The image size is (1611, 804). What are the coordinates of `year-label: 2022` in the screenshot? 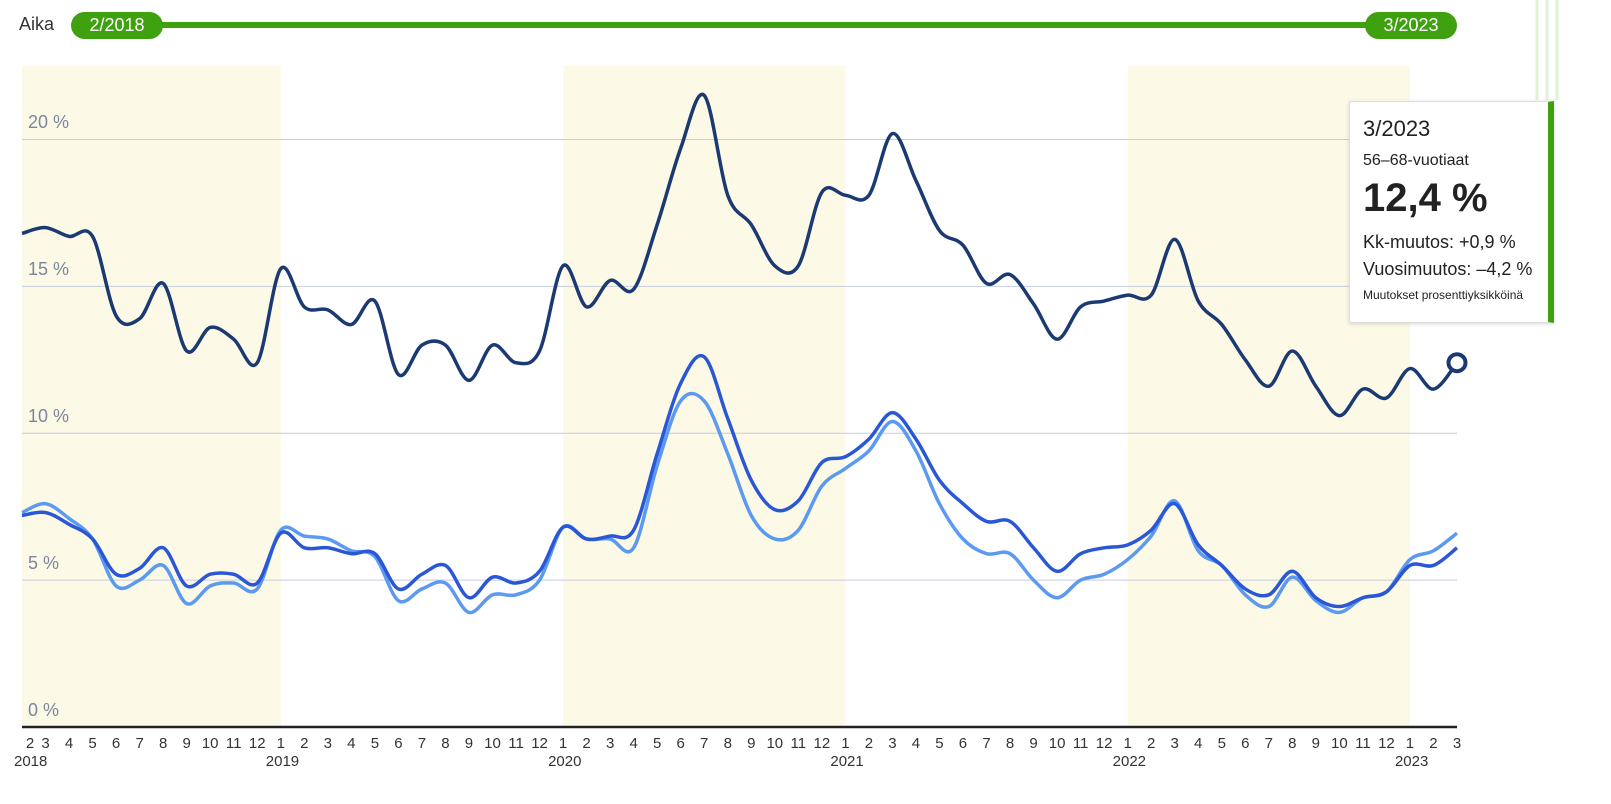 It's located at (1129, 761).